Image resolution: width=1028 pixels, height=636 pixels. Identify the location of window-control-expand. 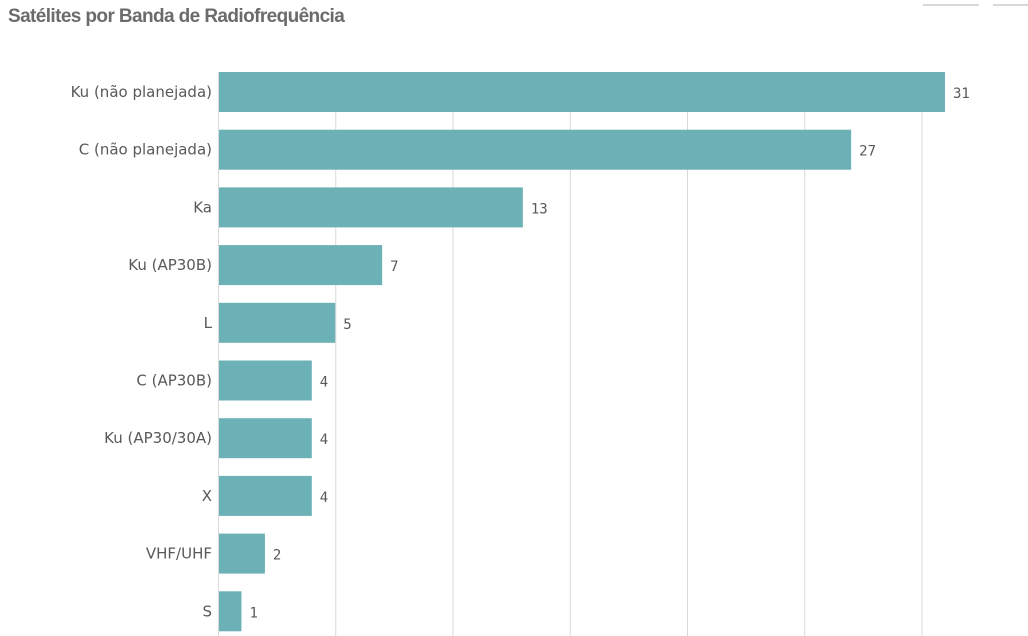
(1010, 5).